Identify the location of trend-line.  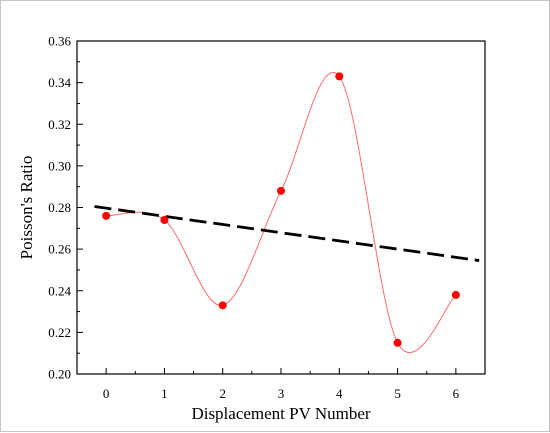
(287, 233).